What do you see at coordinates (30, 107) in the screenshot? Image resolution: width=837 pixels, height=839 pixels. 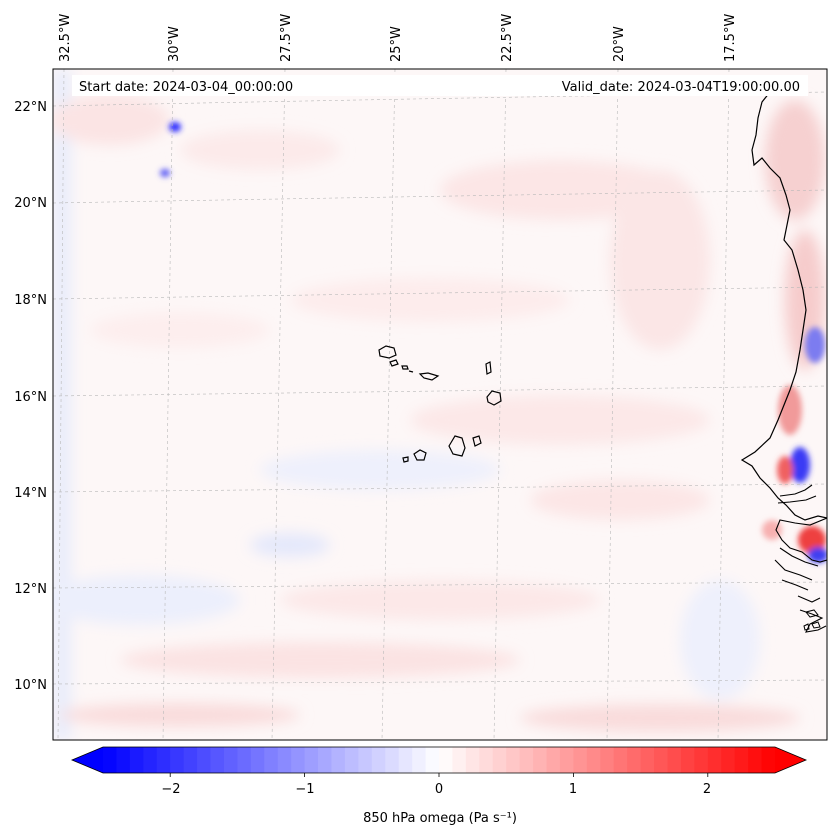 I see `lat-tick-label: 22°N` at bounding box center [30, 107].